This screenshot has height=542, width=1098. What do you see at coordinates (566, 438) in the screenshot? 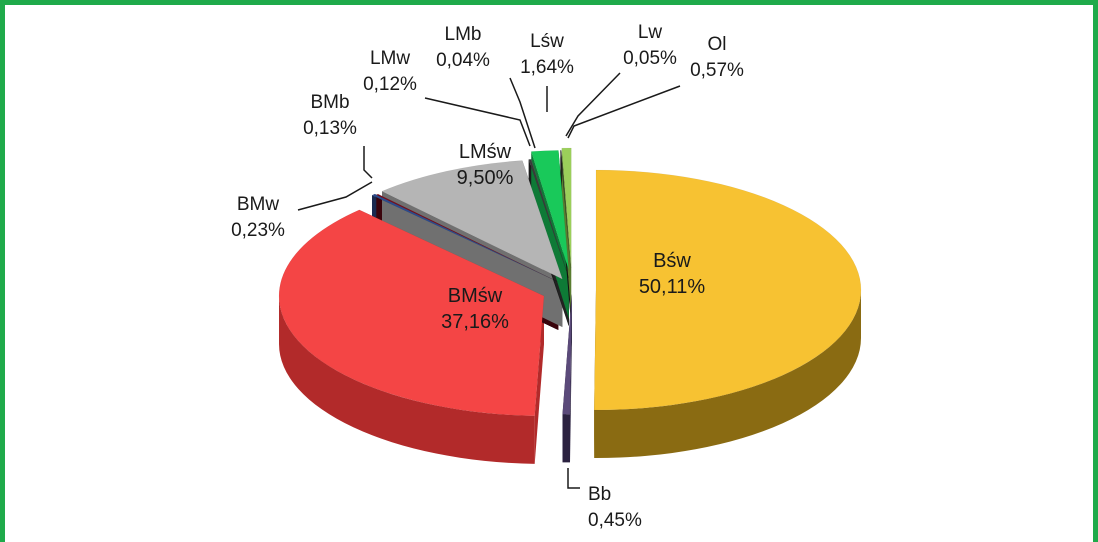
I see `slice-bb-side` at bounding box center [566, 438].